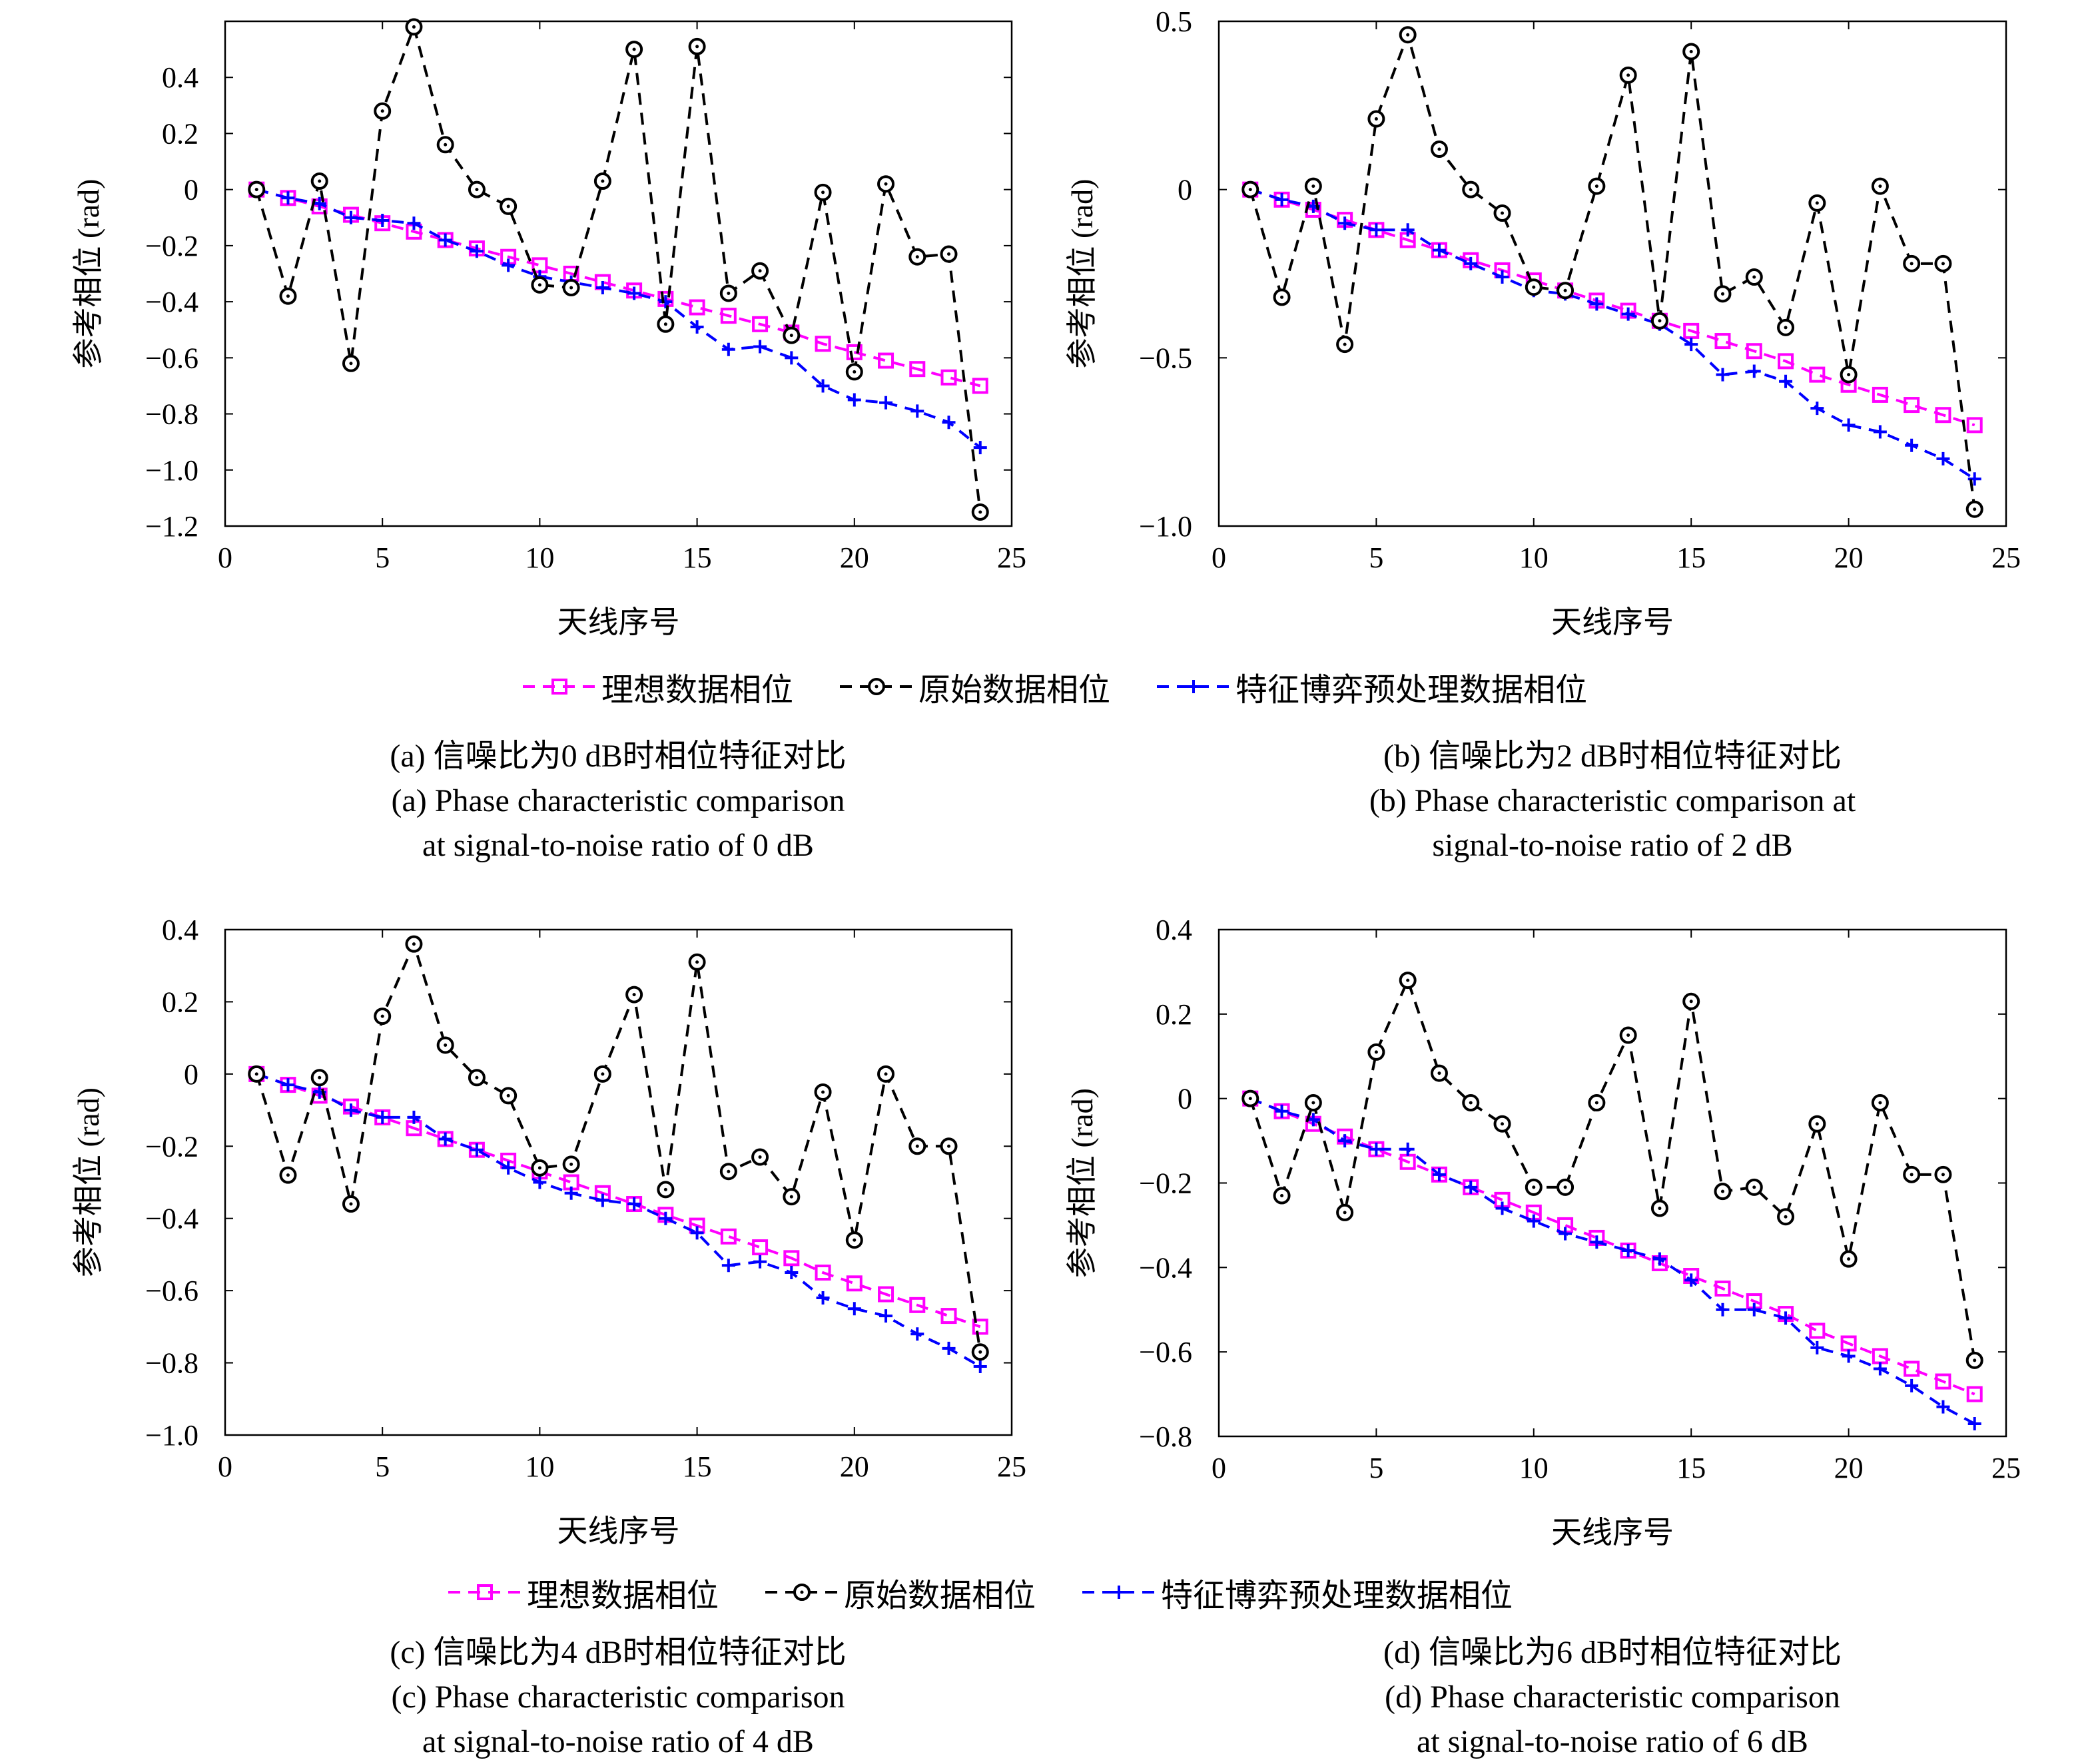 Image resolution: width=2098 pixels, height=1764 pixels. Describe the element at coordinates (1082, 1183) in the screenshot. I see `y-axis-label: 参考相位 (rad)` at that location.